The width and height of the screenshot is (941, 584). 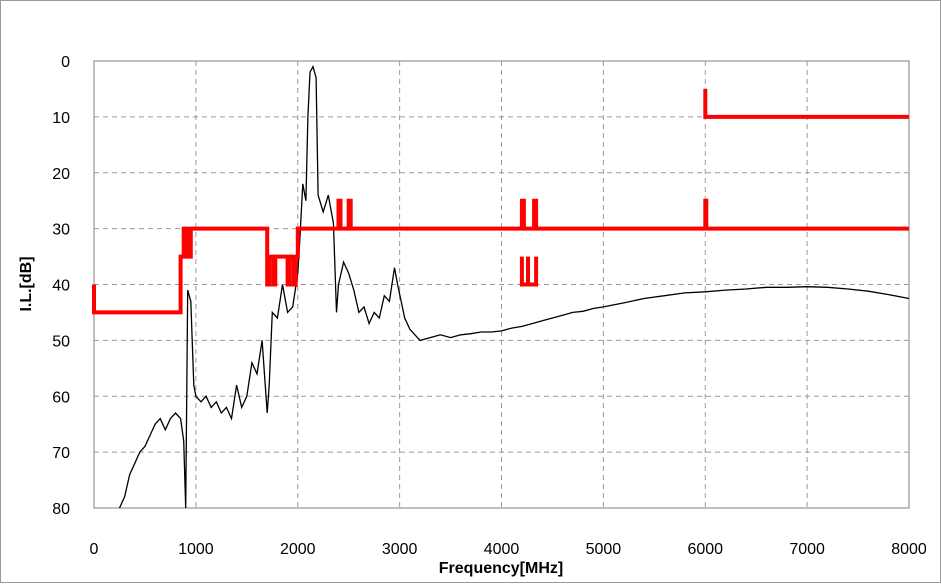 I want to click on x-tick-label: 1000, so click(x=196, y=549).